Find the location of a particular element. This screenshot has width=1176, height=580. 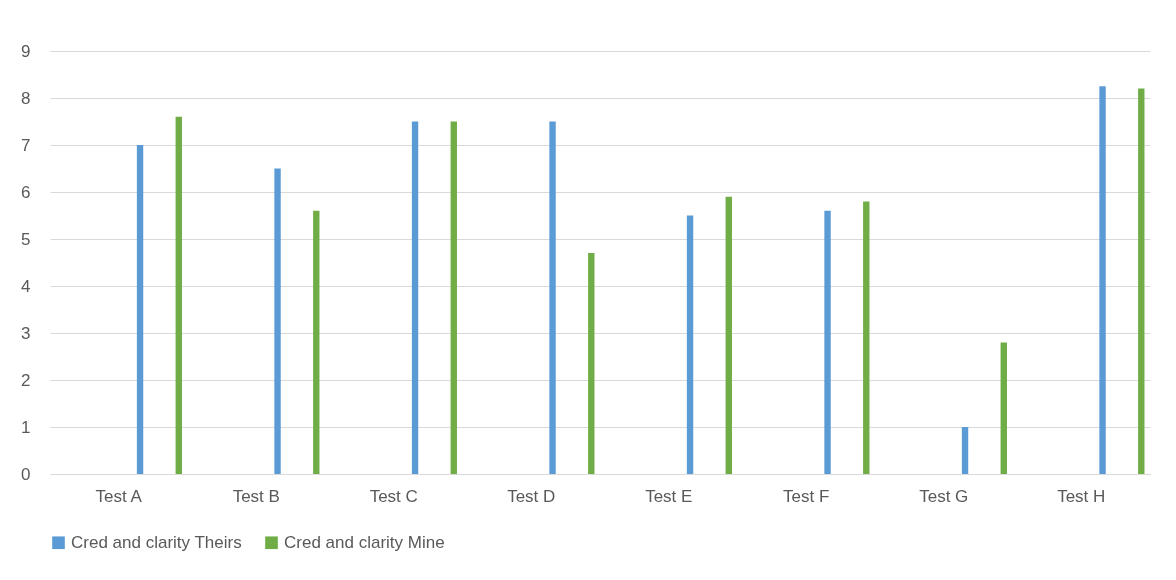

y-tick-label: 6 is located at coordinates (26, 192).